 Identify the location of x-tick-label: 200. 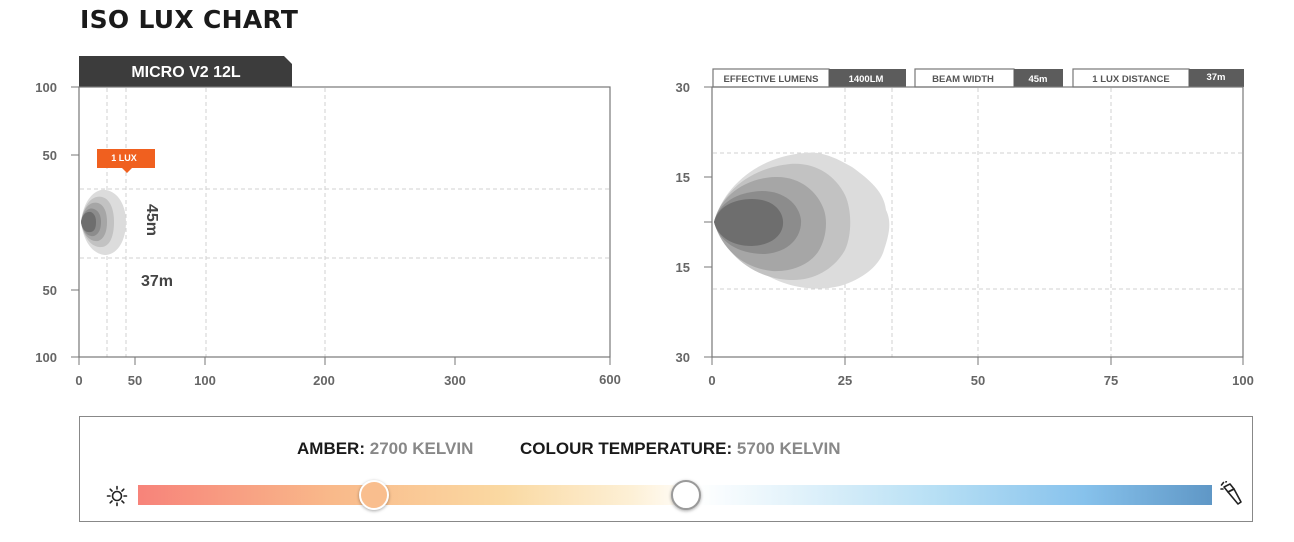
(324, 380).